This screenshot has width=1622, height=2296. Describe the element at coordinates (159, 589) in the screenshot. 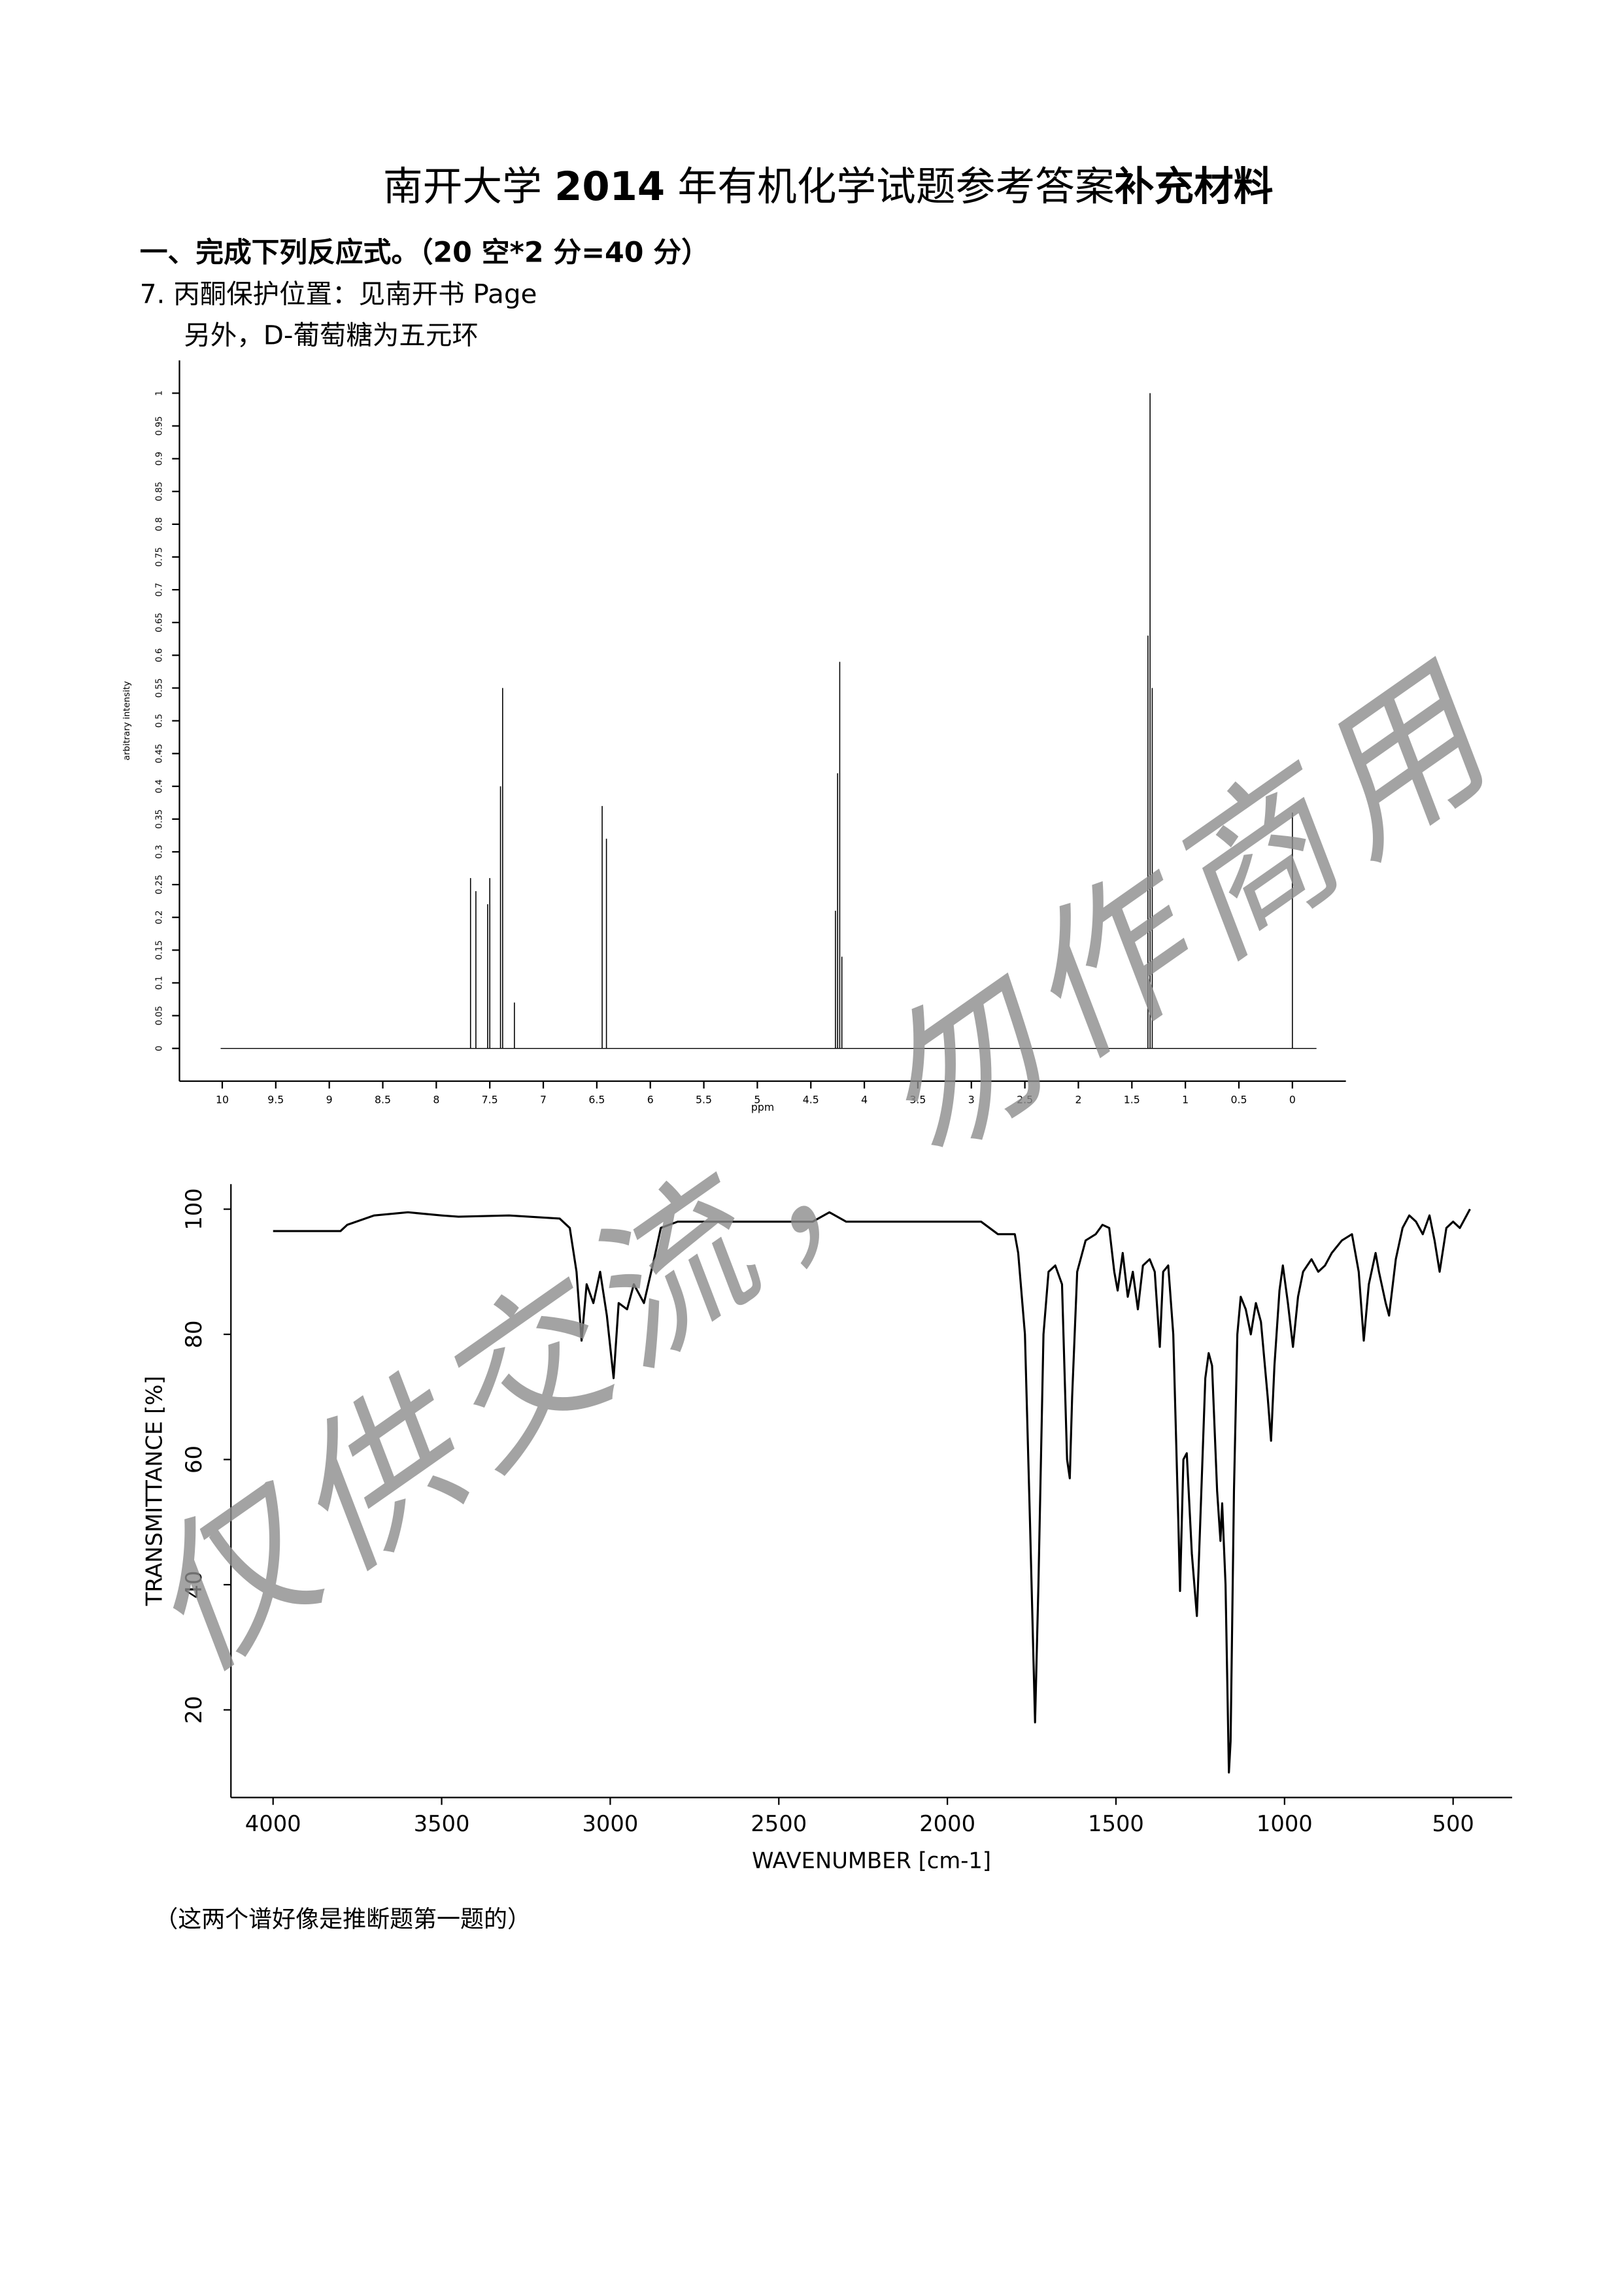

I see `y-tick-label: 0.7` at that location.